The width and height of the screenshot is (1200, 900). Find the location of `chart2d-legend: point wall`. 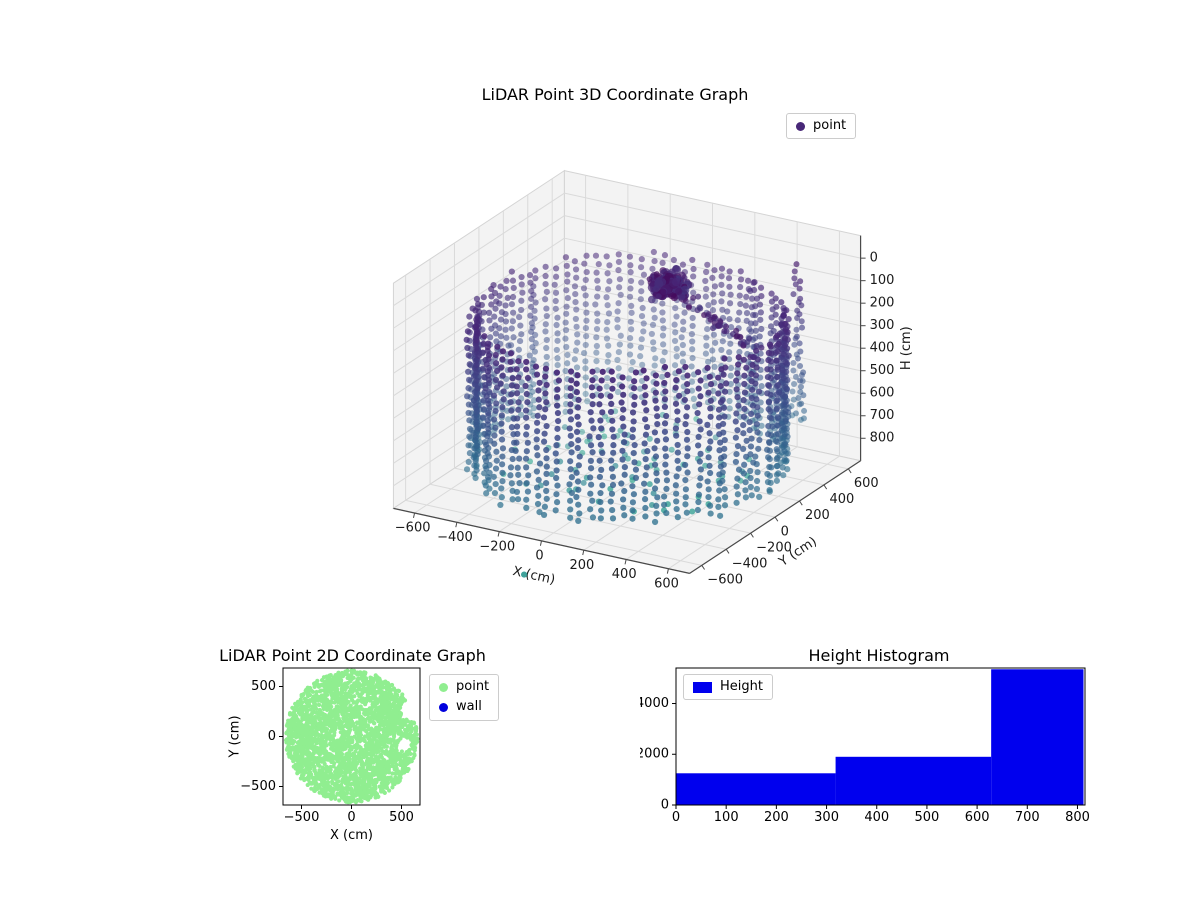

chart2d-legend: point wall is located at coordinates (464, 697).